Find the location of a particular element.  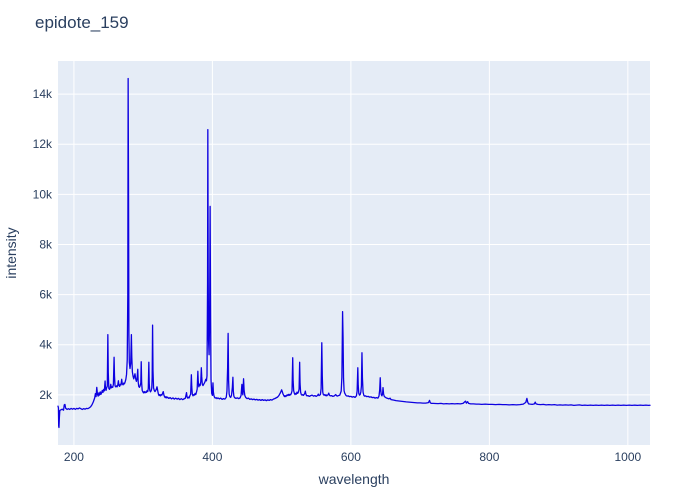

y-tick-label: 14k is located at coordinates (43, 94).